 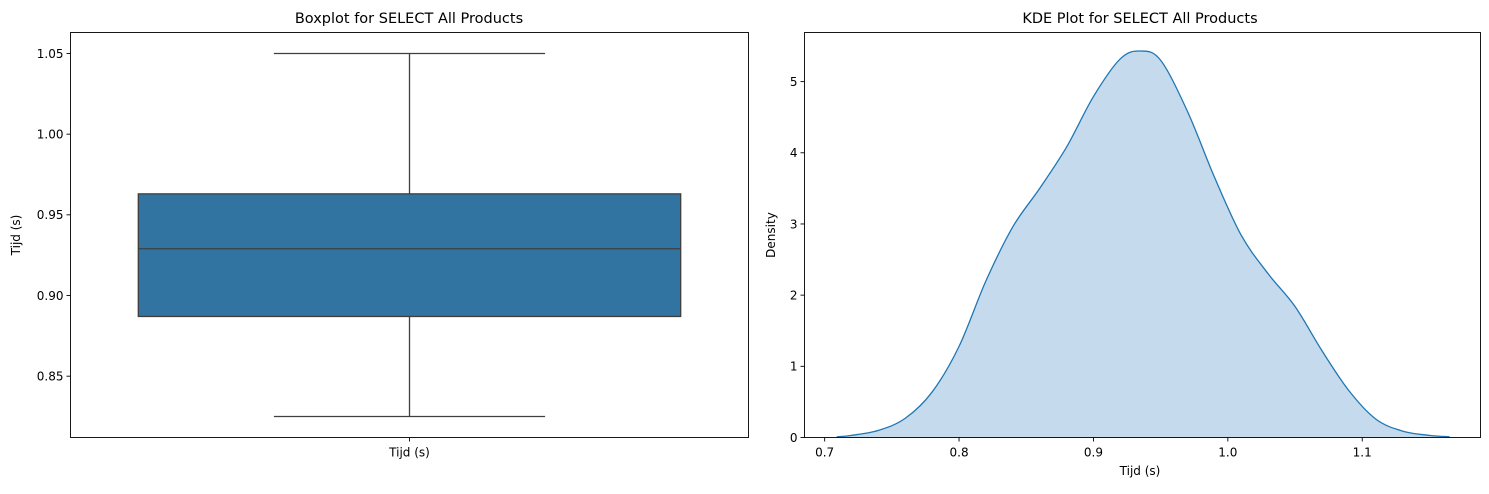 I want to click on y-tick-label: 1, so click(x=794, y=367).